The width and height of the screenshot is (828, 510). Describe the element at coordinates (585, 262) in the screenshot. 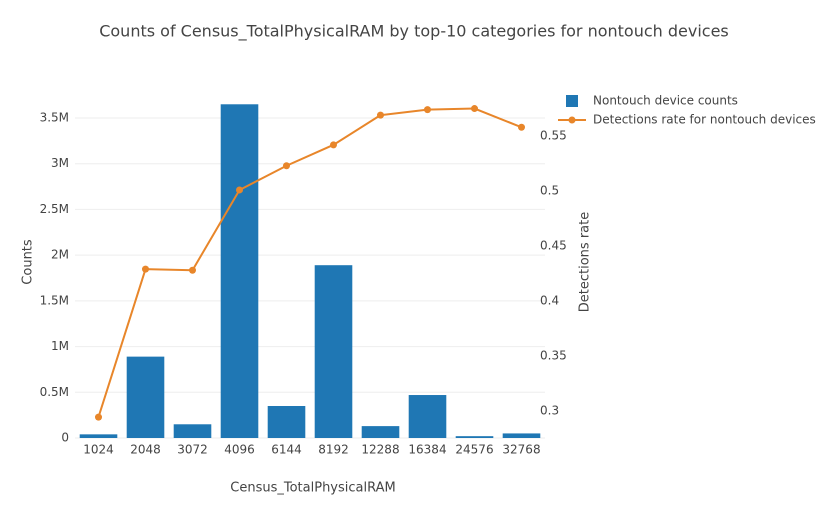

I see `y2-axis-title: Detections rate` at that location.